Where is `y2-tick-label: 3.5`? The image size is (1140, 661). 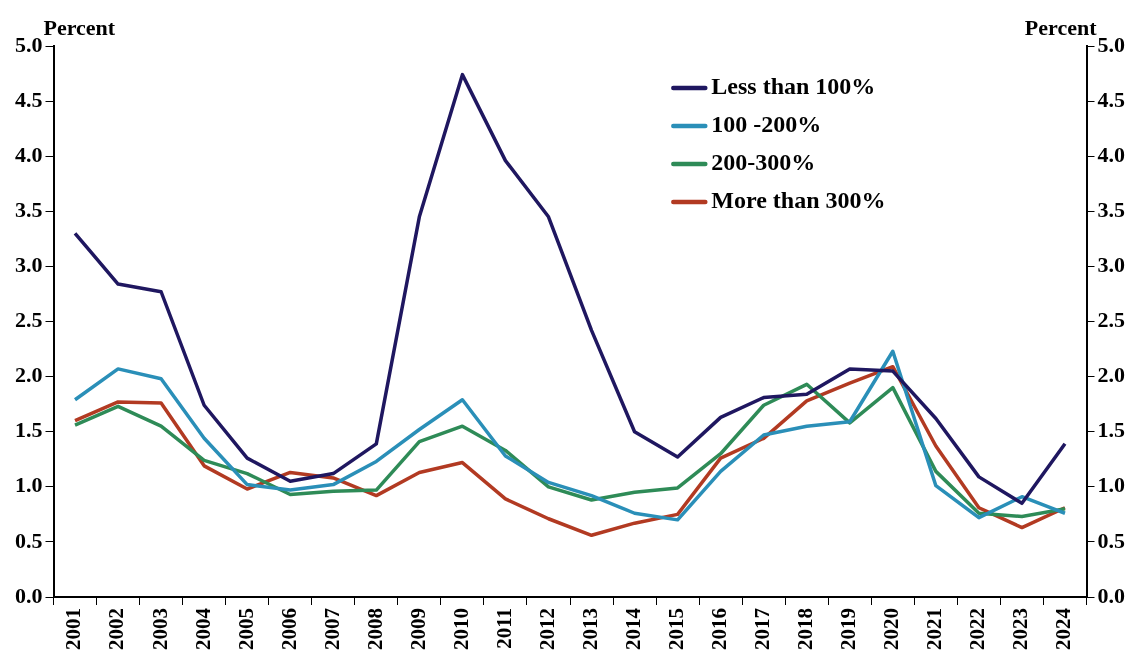 y2-tick-label: 3.5 is located at coordinates (1111, 209).